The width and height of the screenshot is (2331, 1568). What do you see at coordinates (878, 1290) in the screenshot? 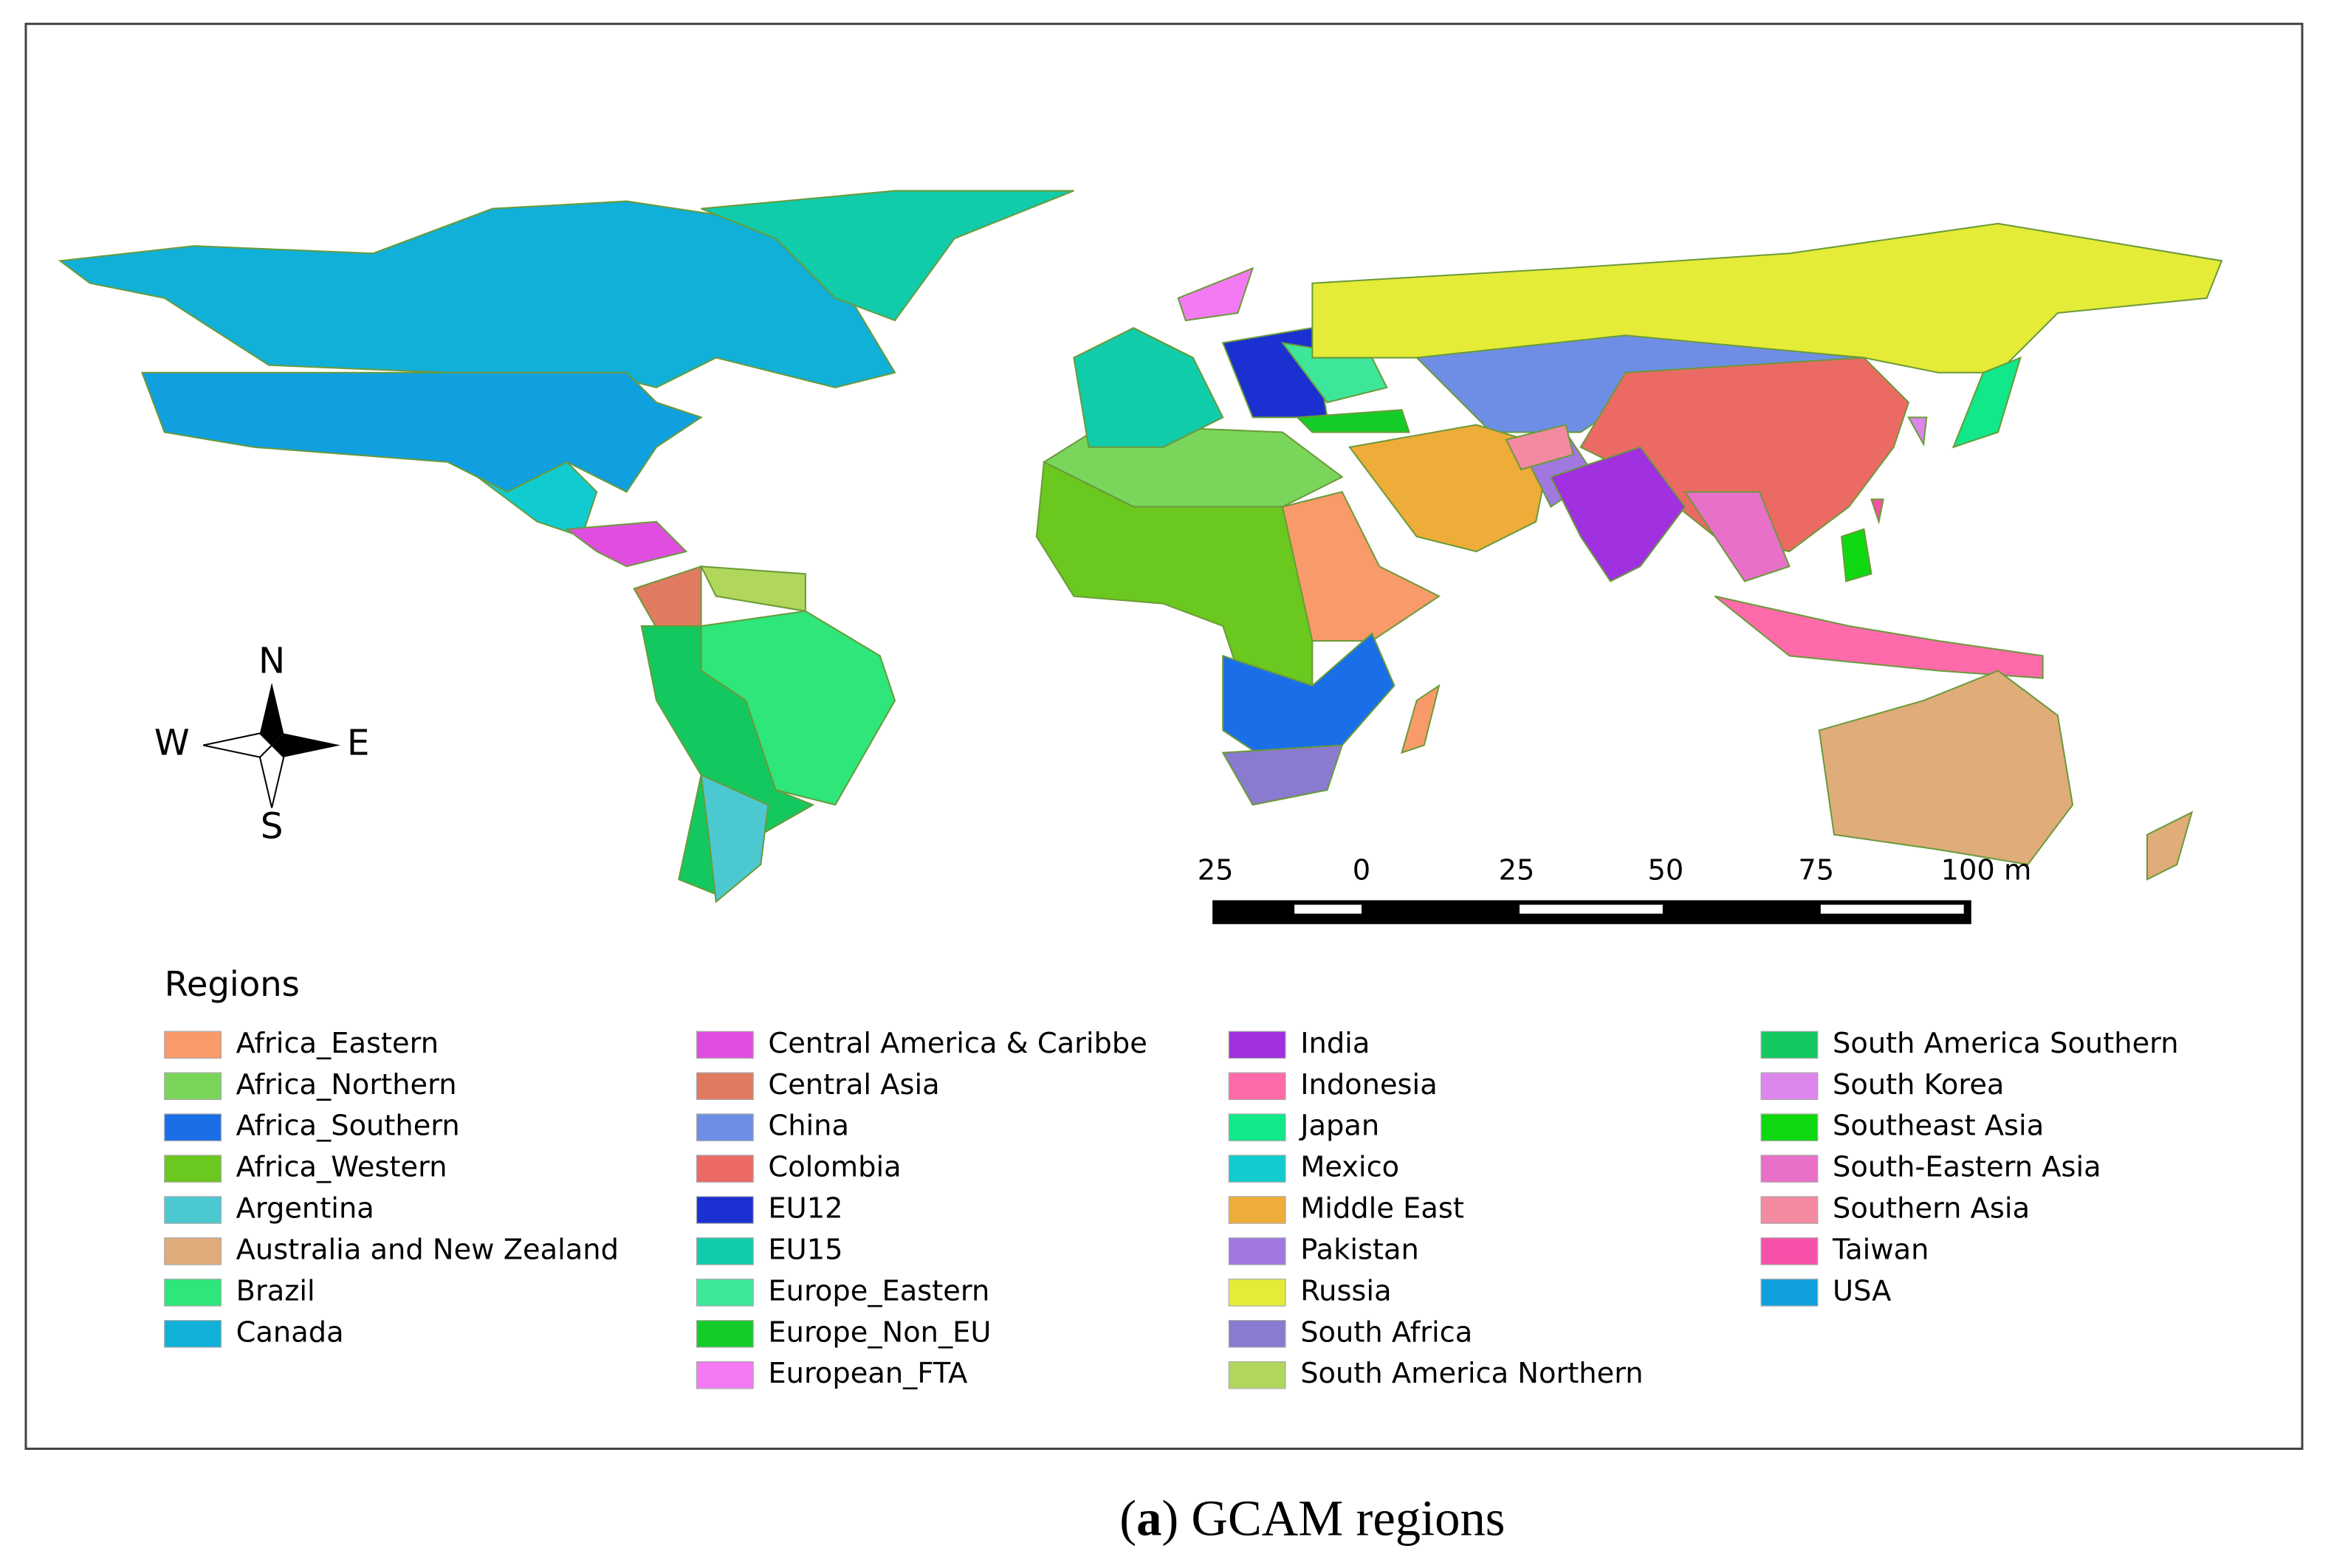
I see `legend-label: Europe_Eastern` at bounding box center [878, 1290].